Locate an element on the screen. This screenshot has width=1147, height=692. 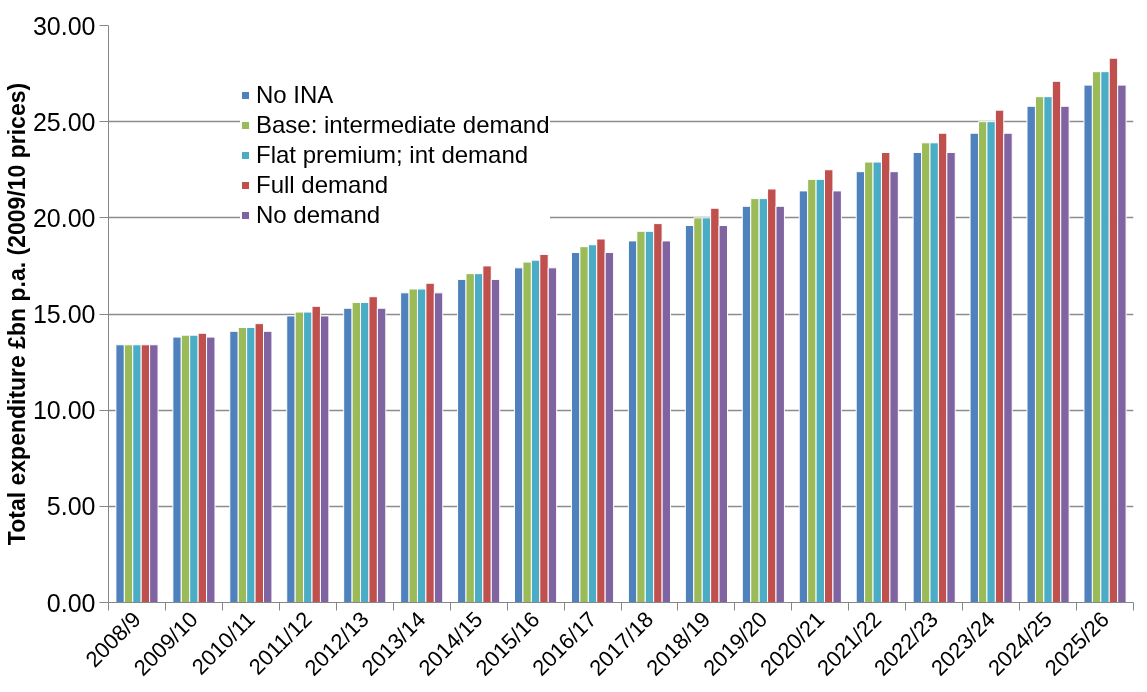
y-tick-label: 20.00 is located at coordinates (64, 217).